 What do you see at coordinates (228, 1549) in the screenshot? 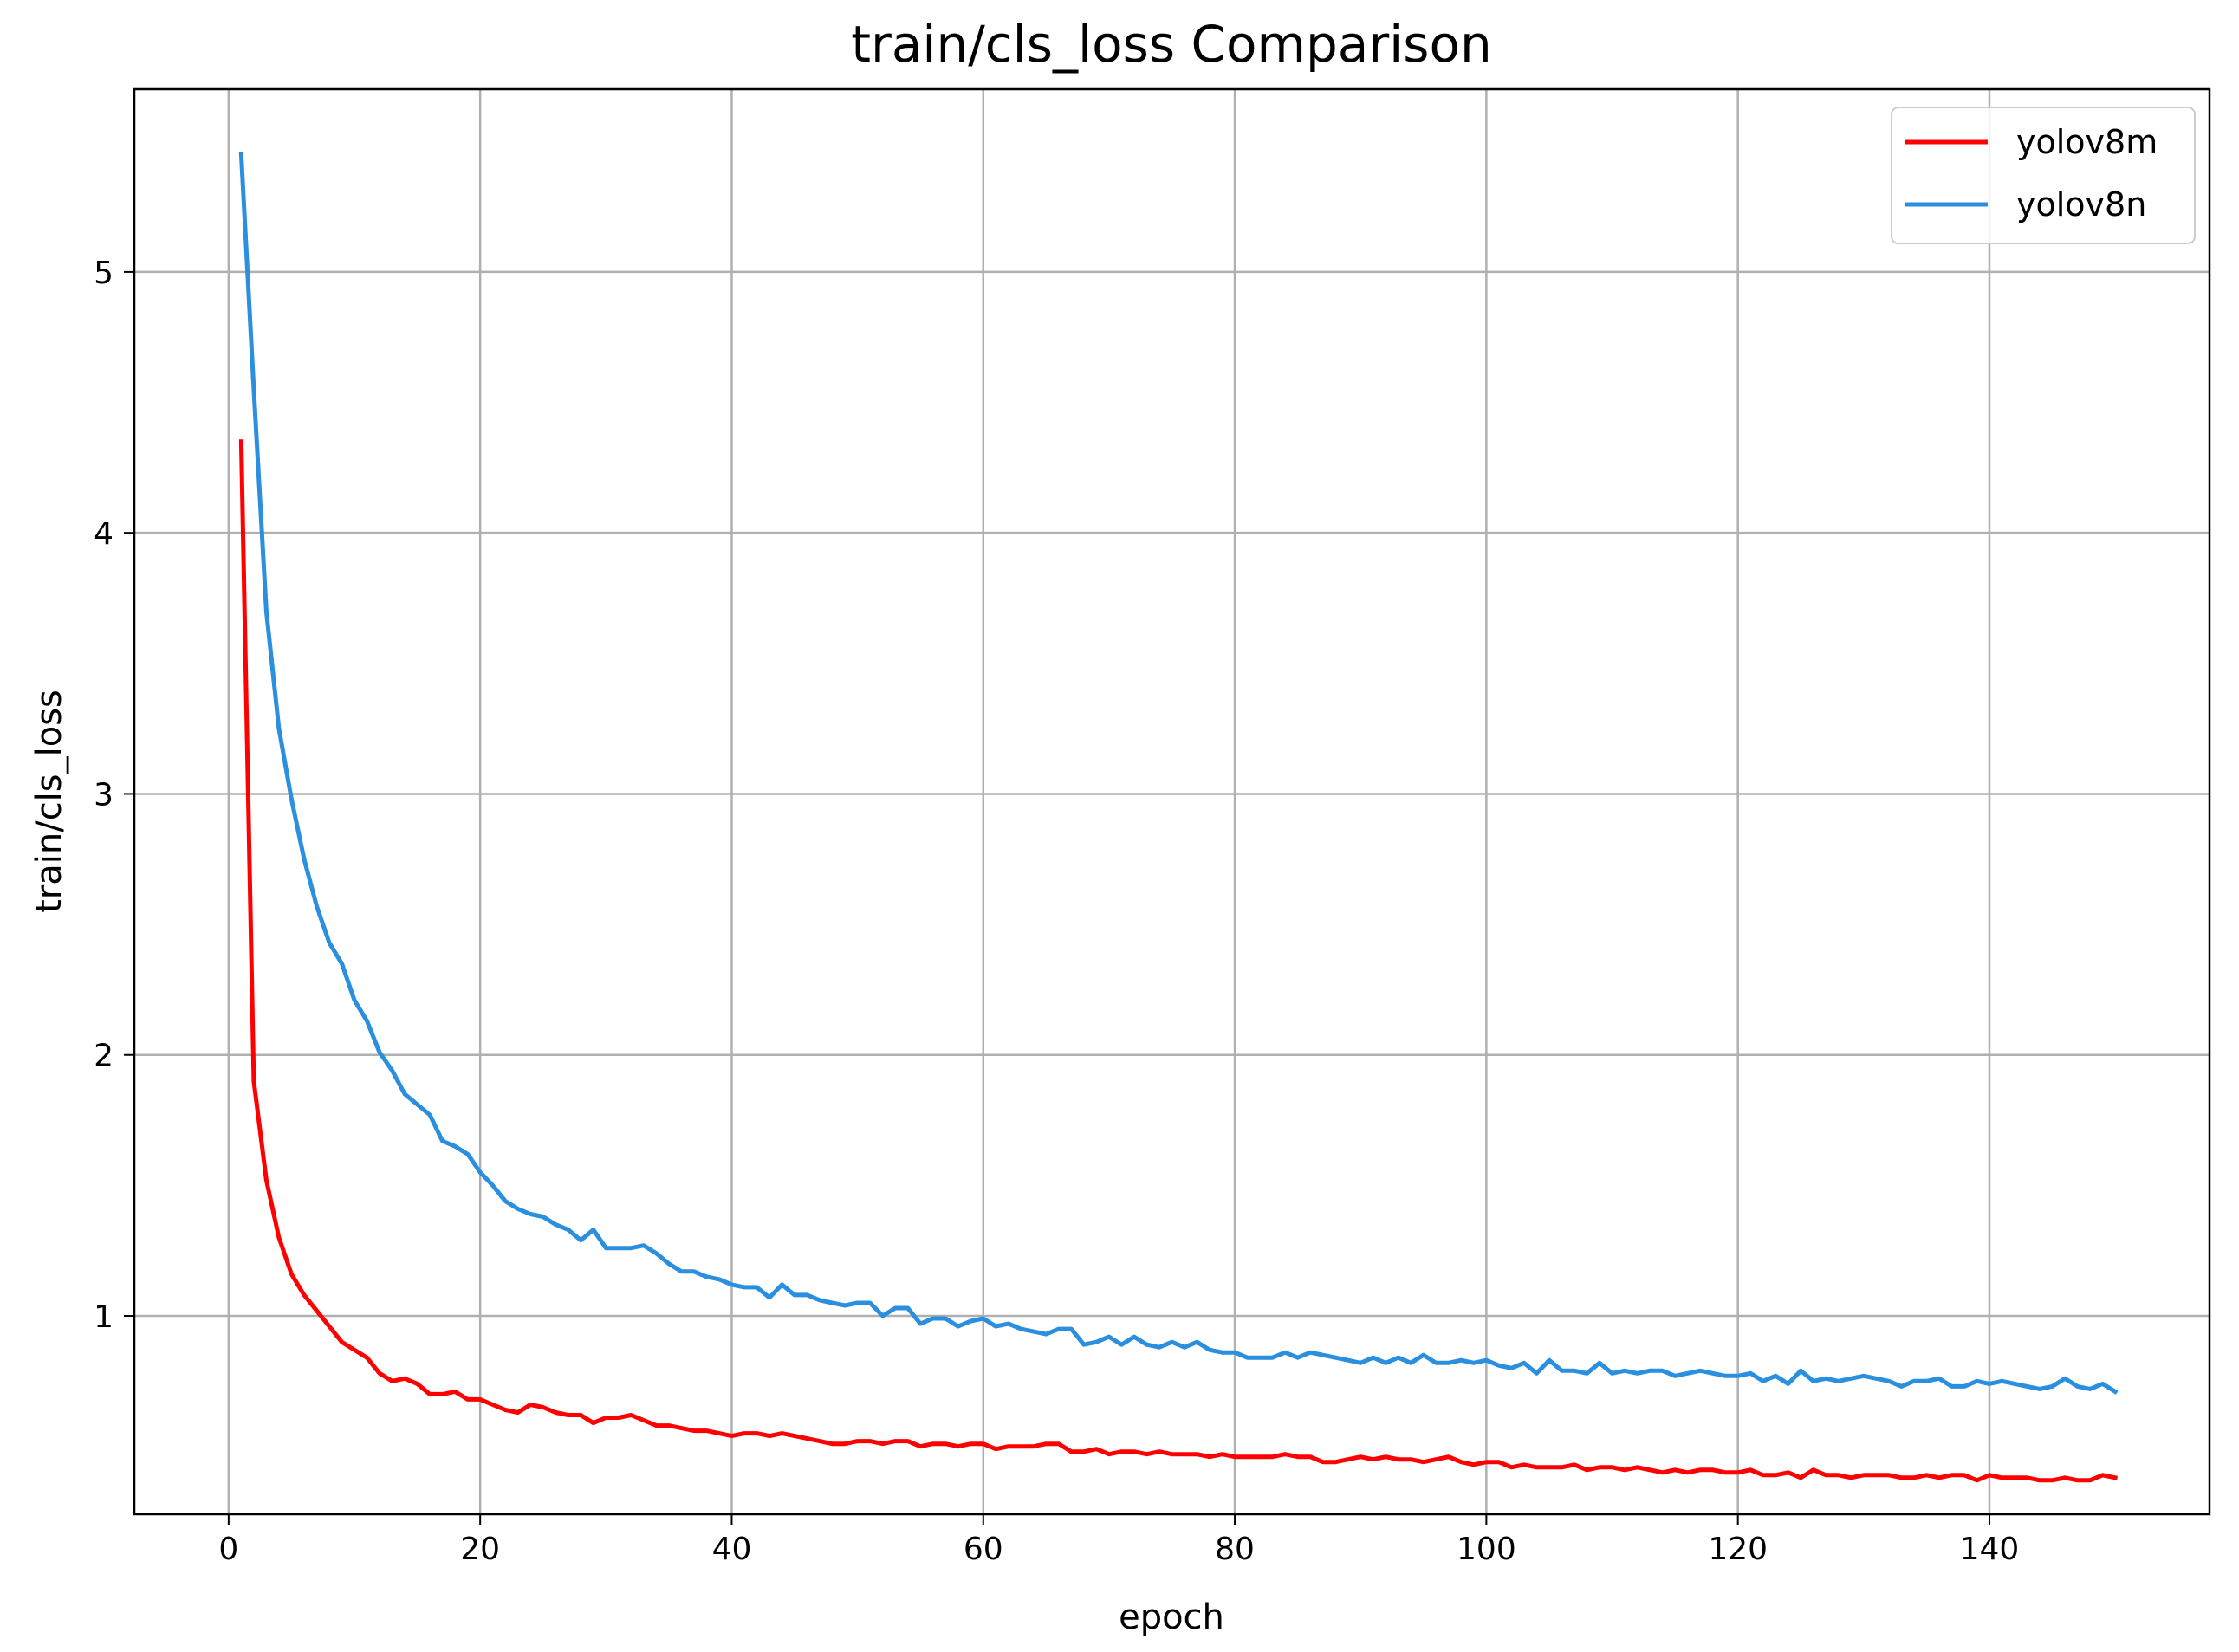
I see `x-tick-label: 0` at bounding box center [228, 1549].